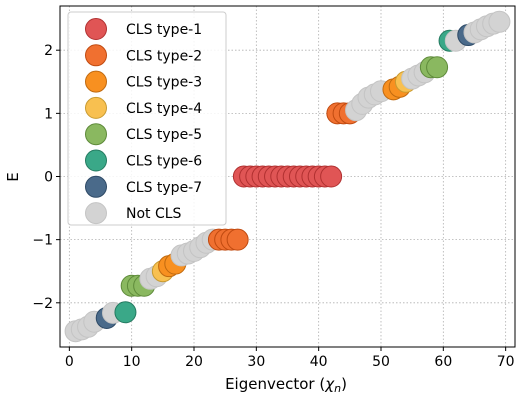 The image size is (520, 394). Describe the element at coordinates (42, 304) in the screenshot. I see `y-tick-label: −2` at that location.